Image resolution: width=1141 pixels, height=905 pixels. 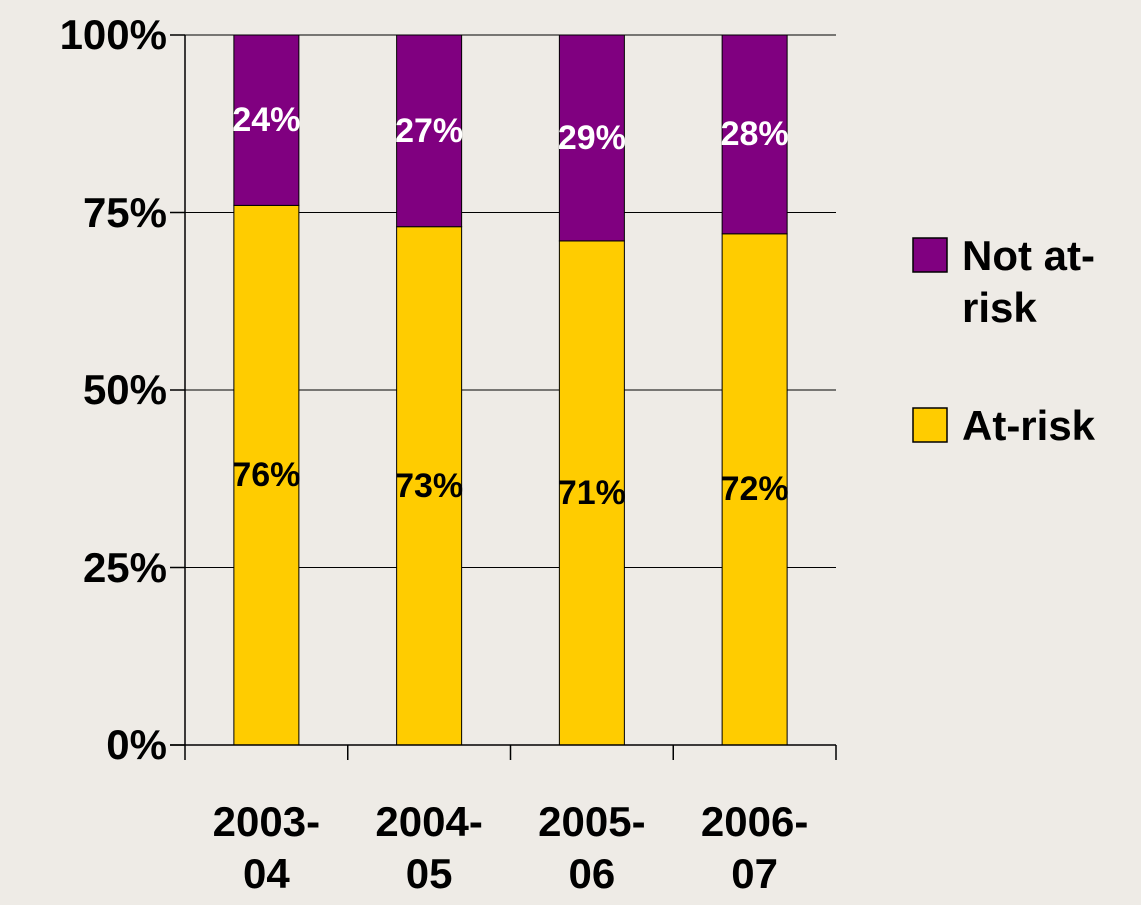 I want to click on data-label: 72%, so click(x=754, y=489).